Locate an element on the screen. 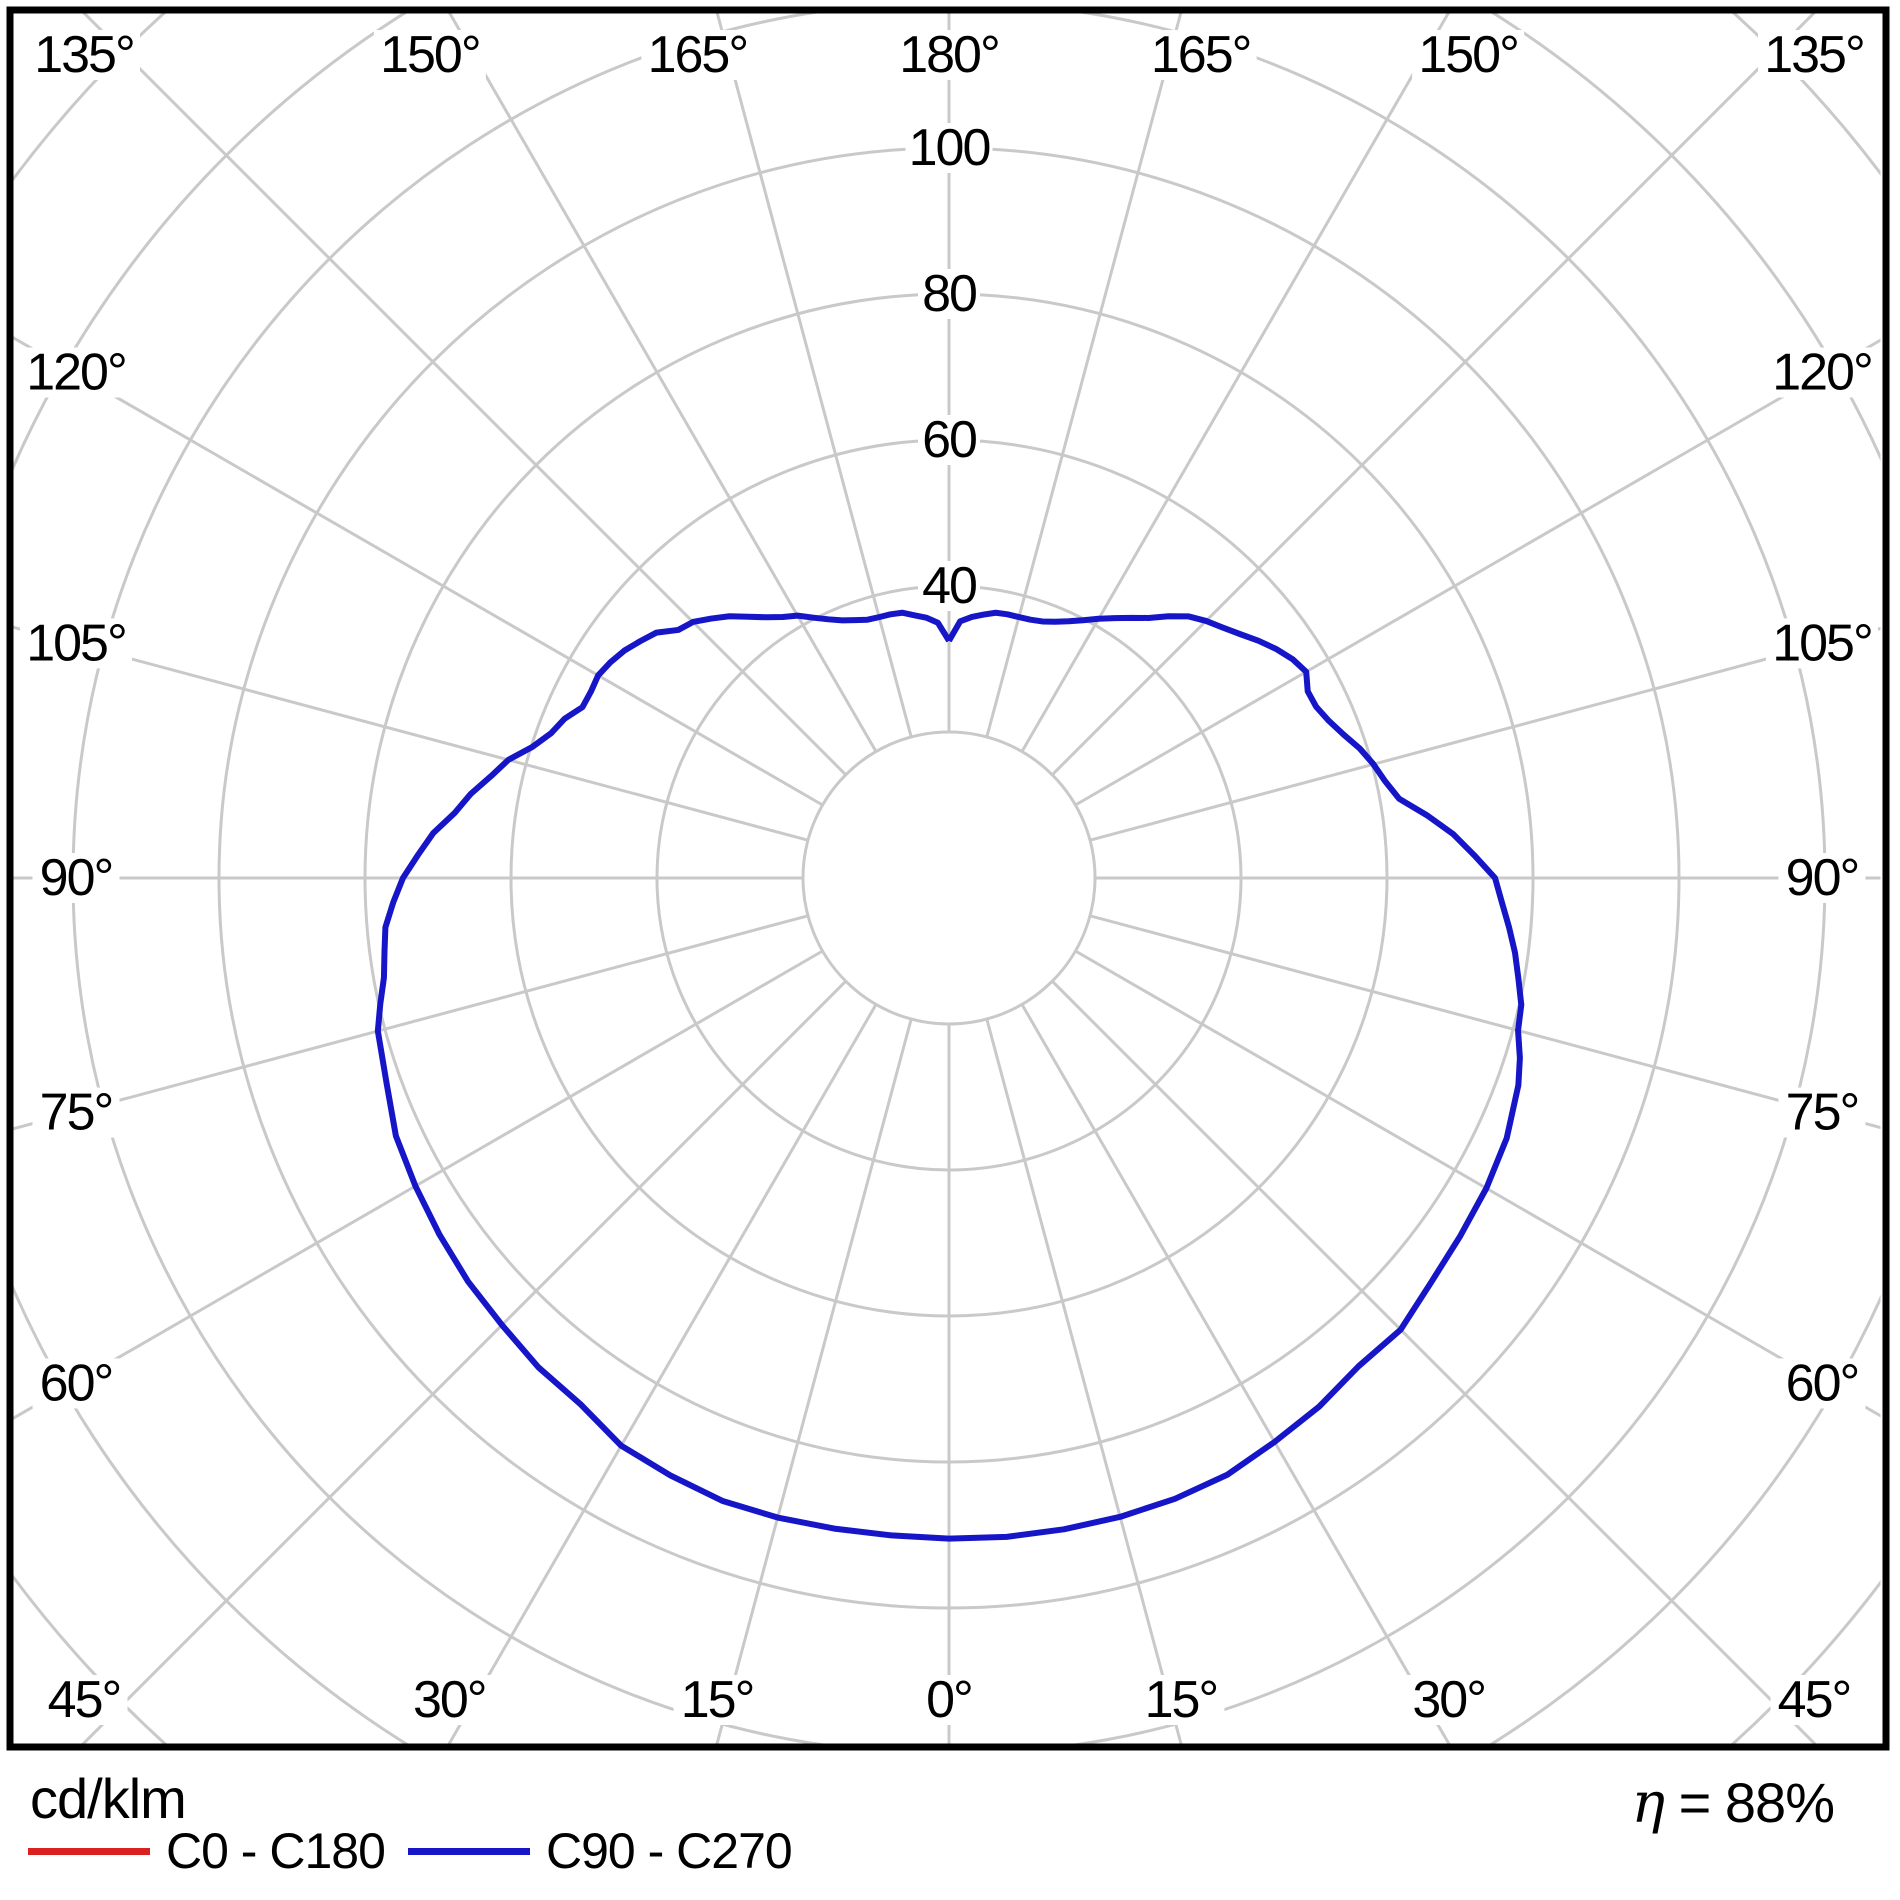  angle-label-left-0-chip is located at coordinates (76, 372).